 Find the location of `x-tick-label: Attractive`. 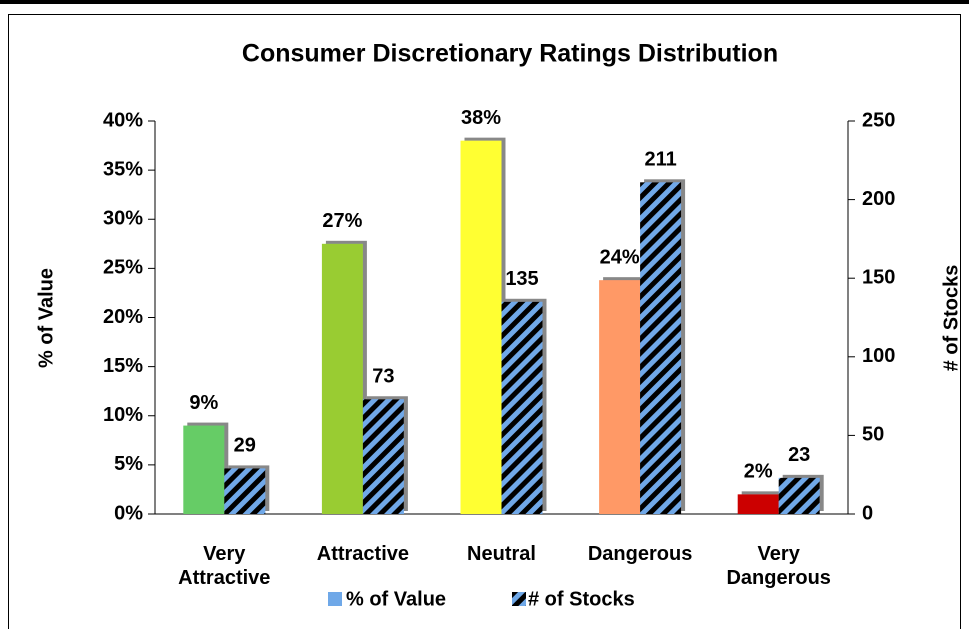

x-tick-label: Attractive is located at coordinates (363, 554).